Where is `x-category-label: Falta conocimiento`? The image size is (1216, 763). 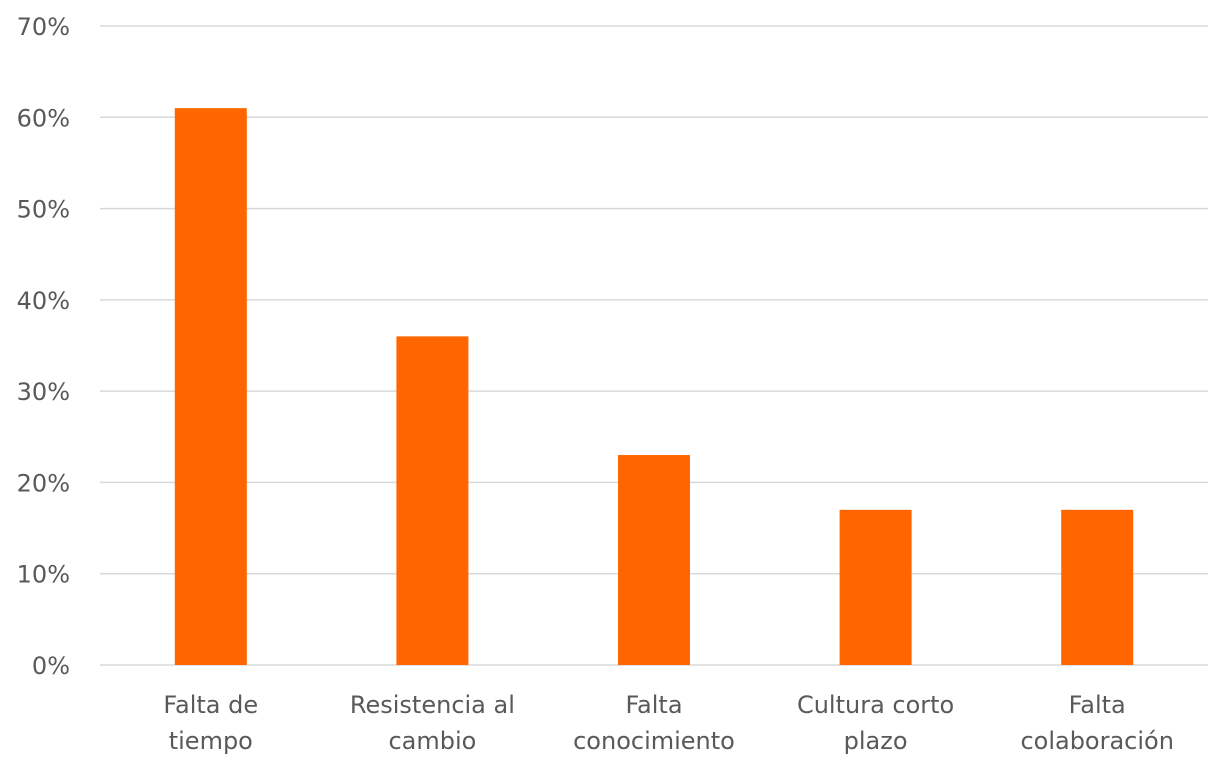
x-category-label: Falta conocimiento is located at coordinates (654, 723).